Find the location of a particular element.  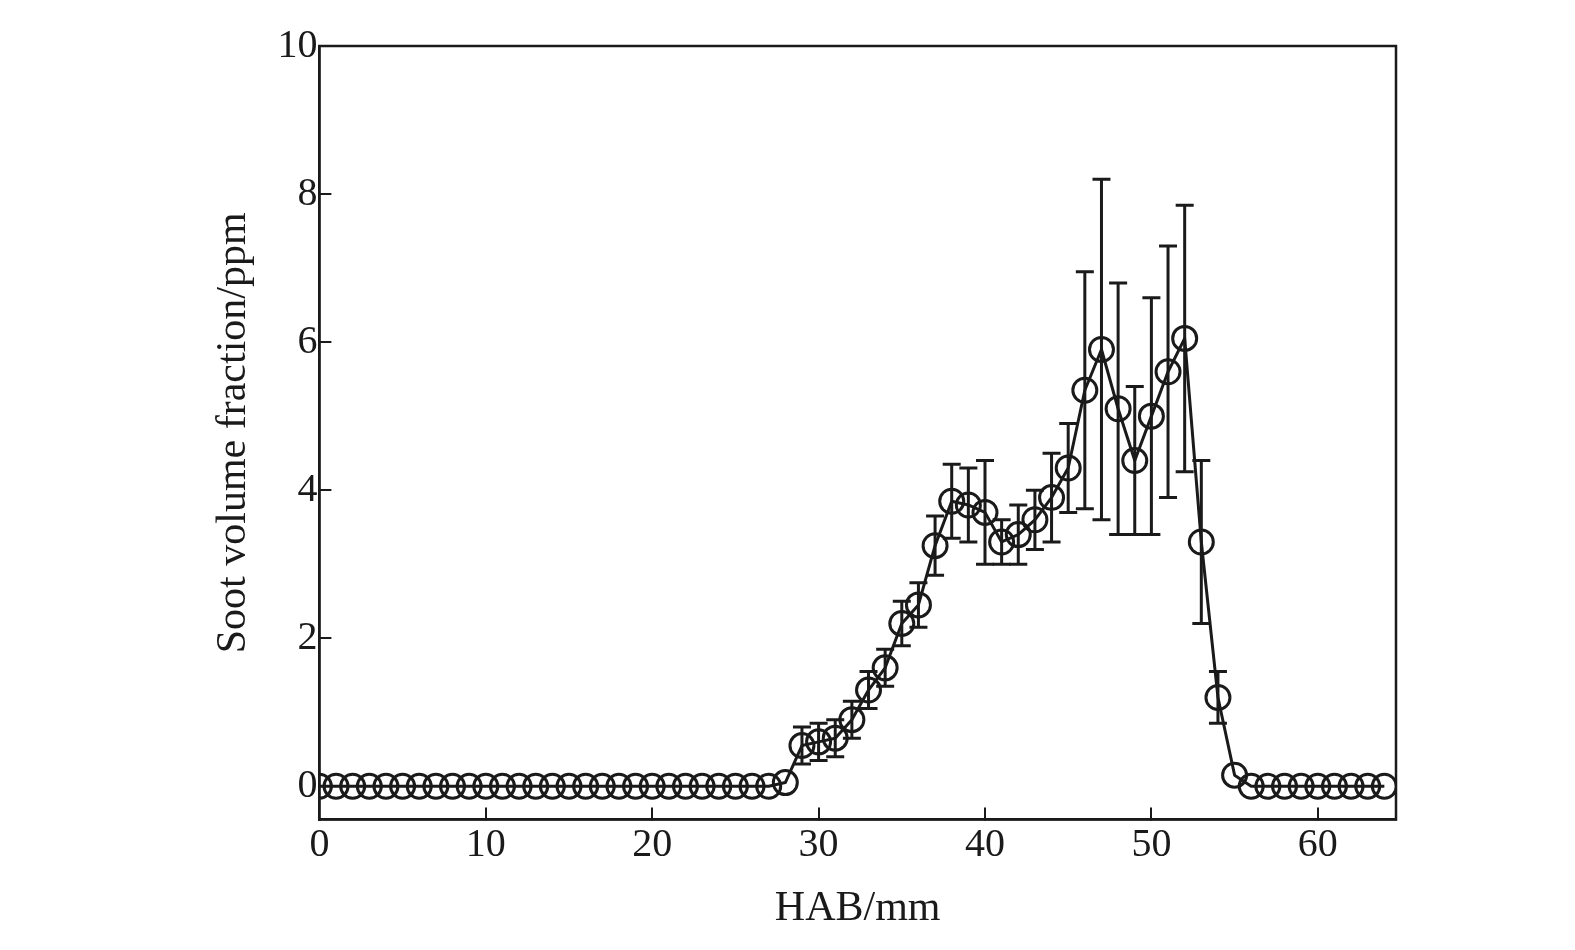

y-tick-label: 6 is located at coordinates (307, 339).